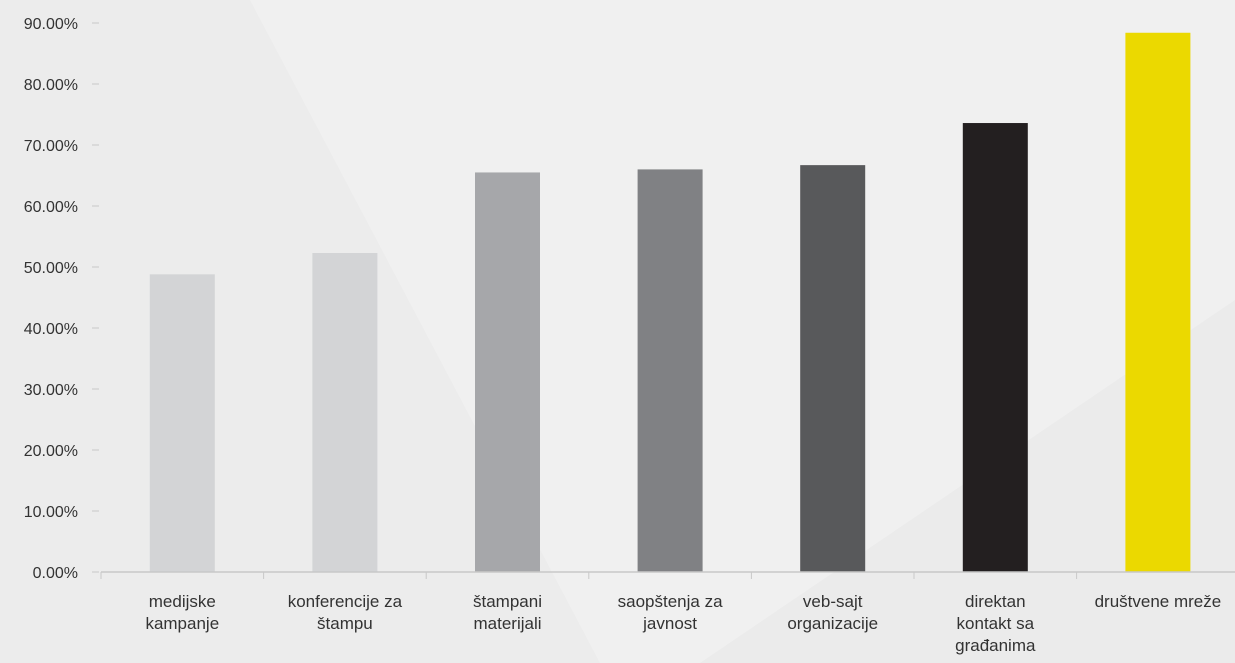  What do you see at coordinates (345, 601) in the screenshot?
I see `x-category-label-line: konferencije za` at bounding box center [345, 601].